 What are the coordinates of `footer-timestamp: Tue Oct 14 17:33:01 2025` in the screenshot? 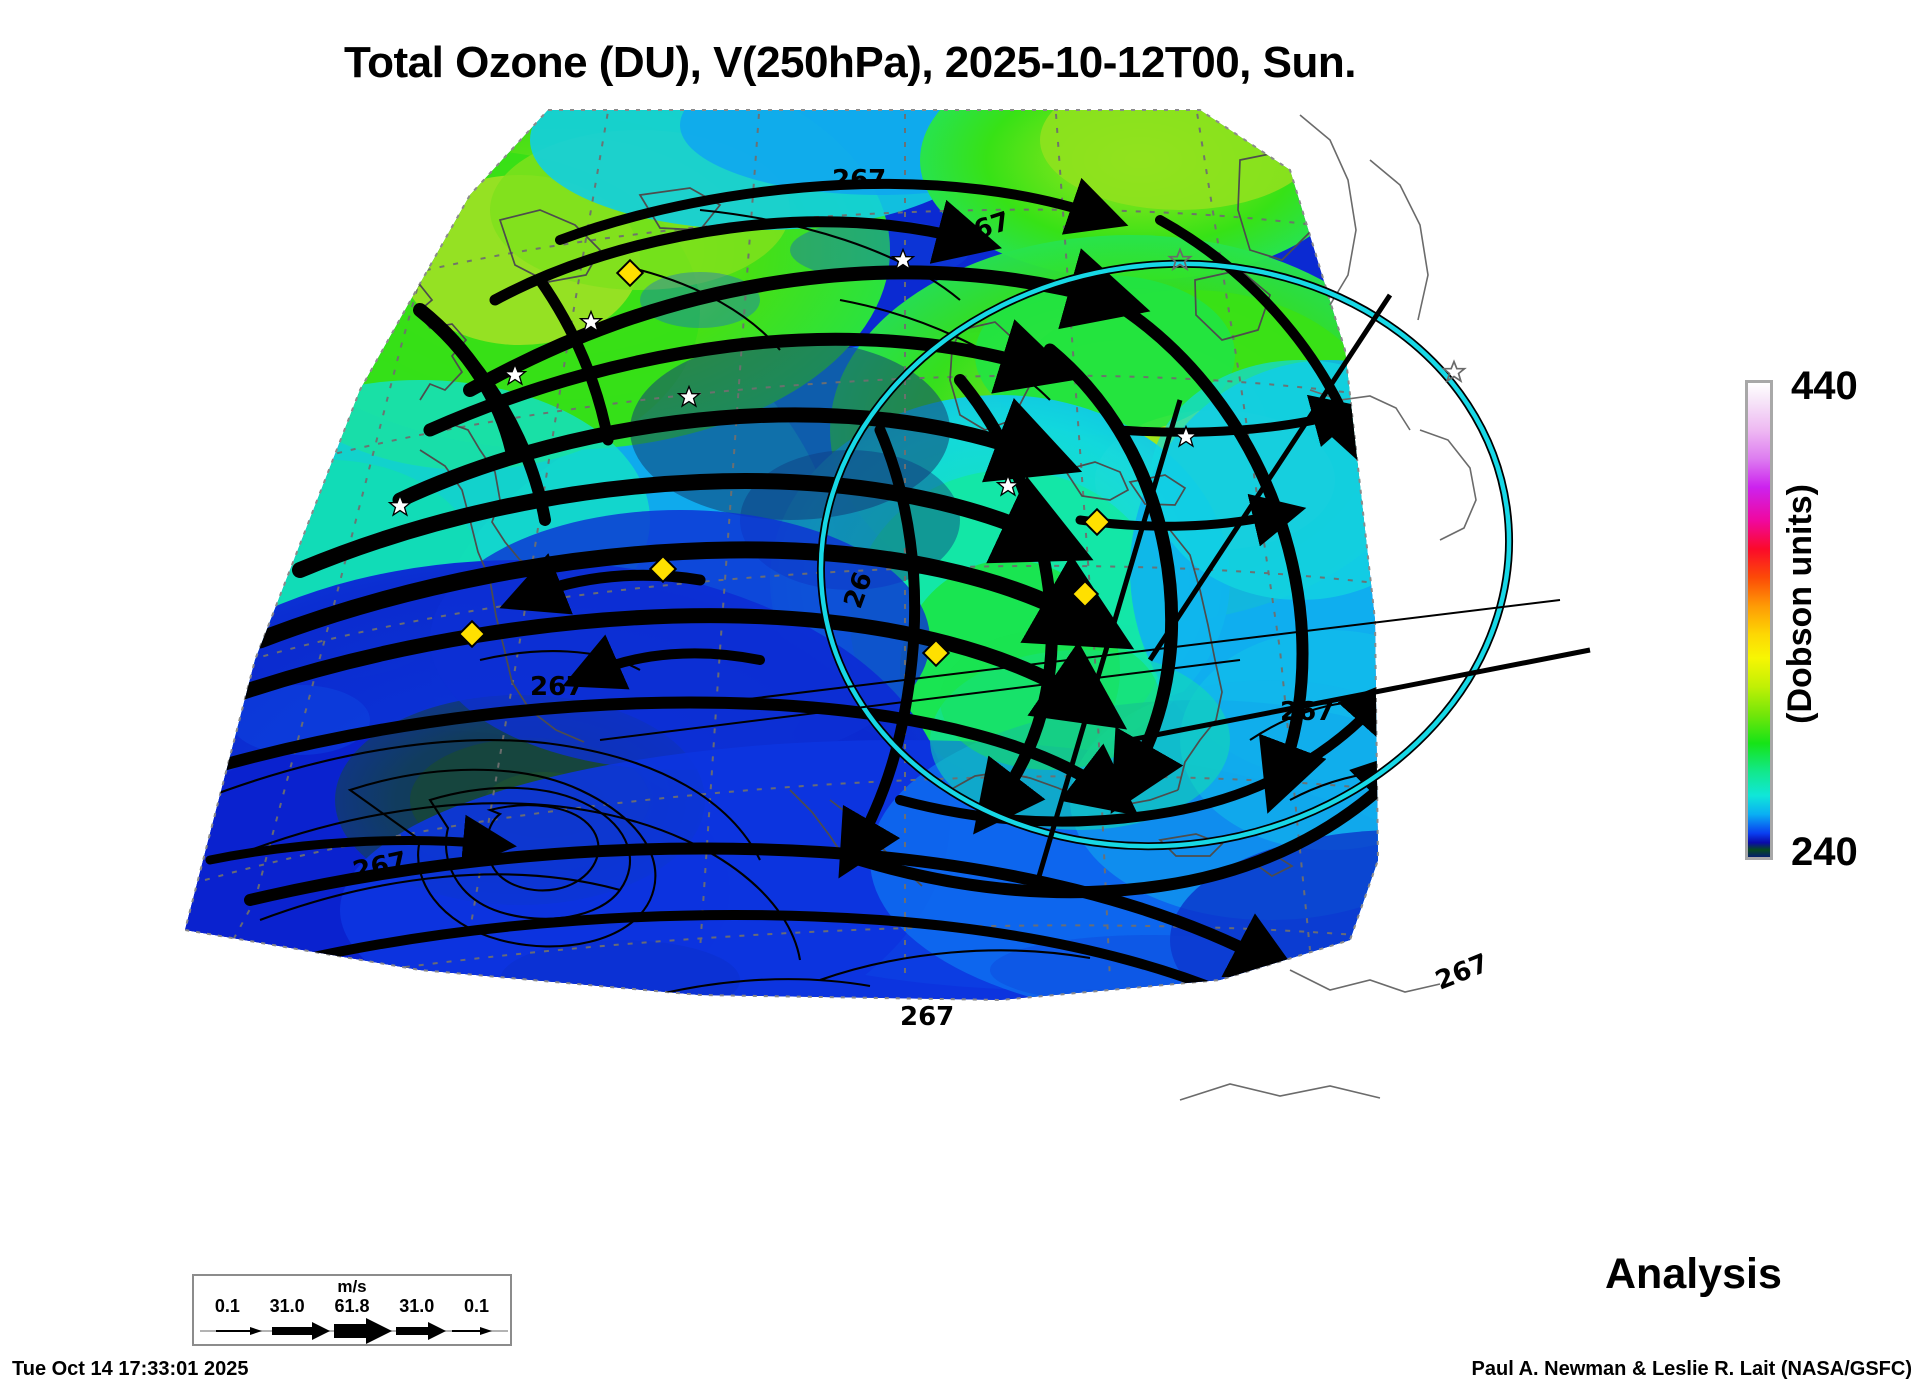 It's located at (130, 1369).